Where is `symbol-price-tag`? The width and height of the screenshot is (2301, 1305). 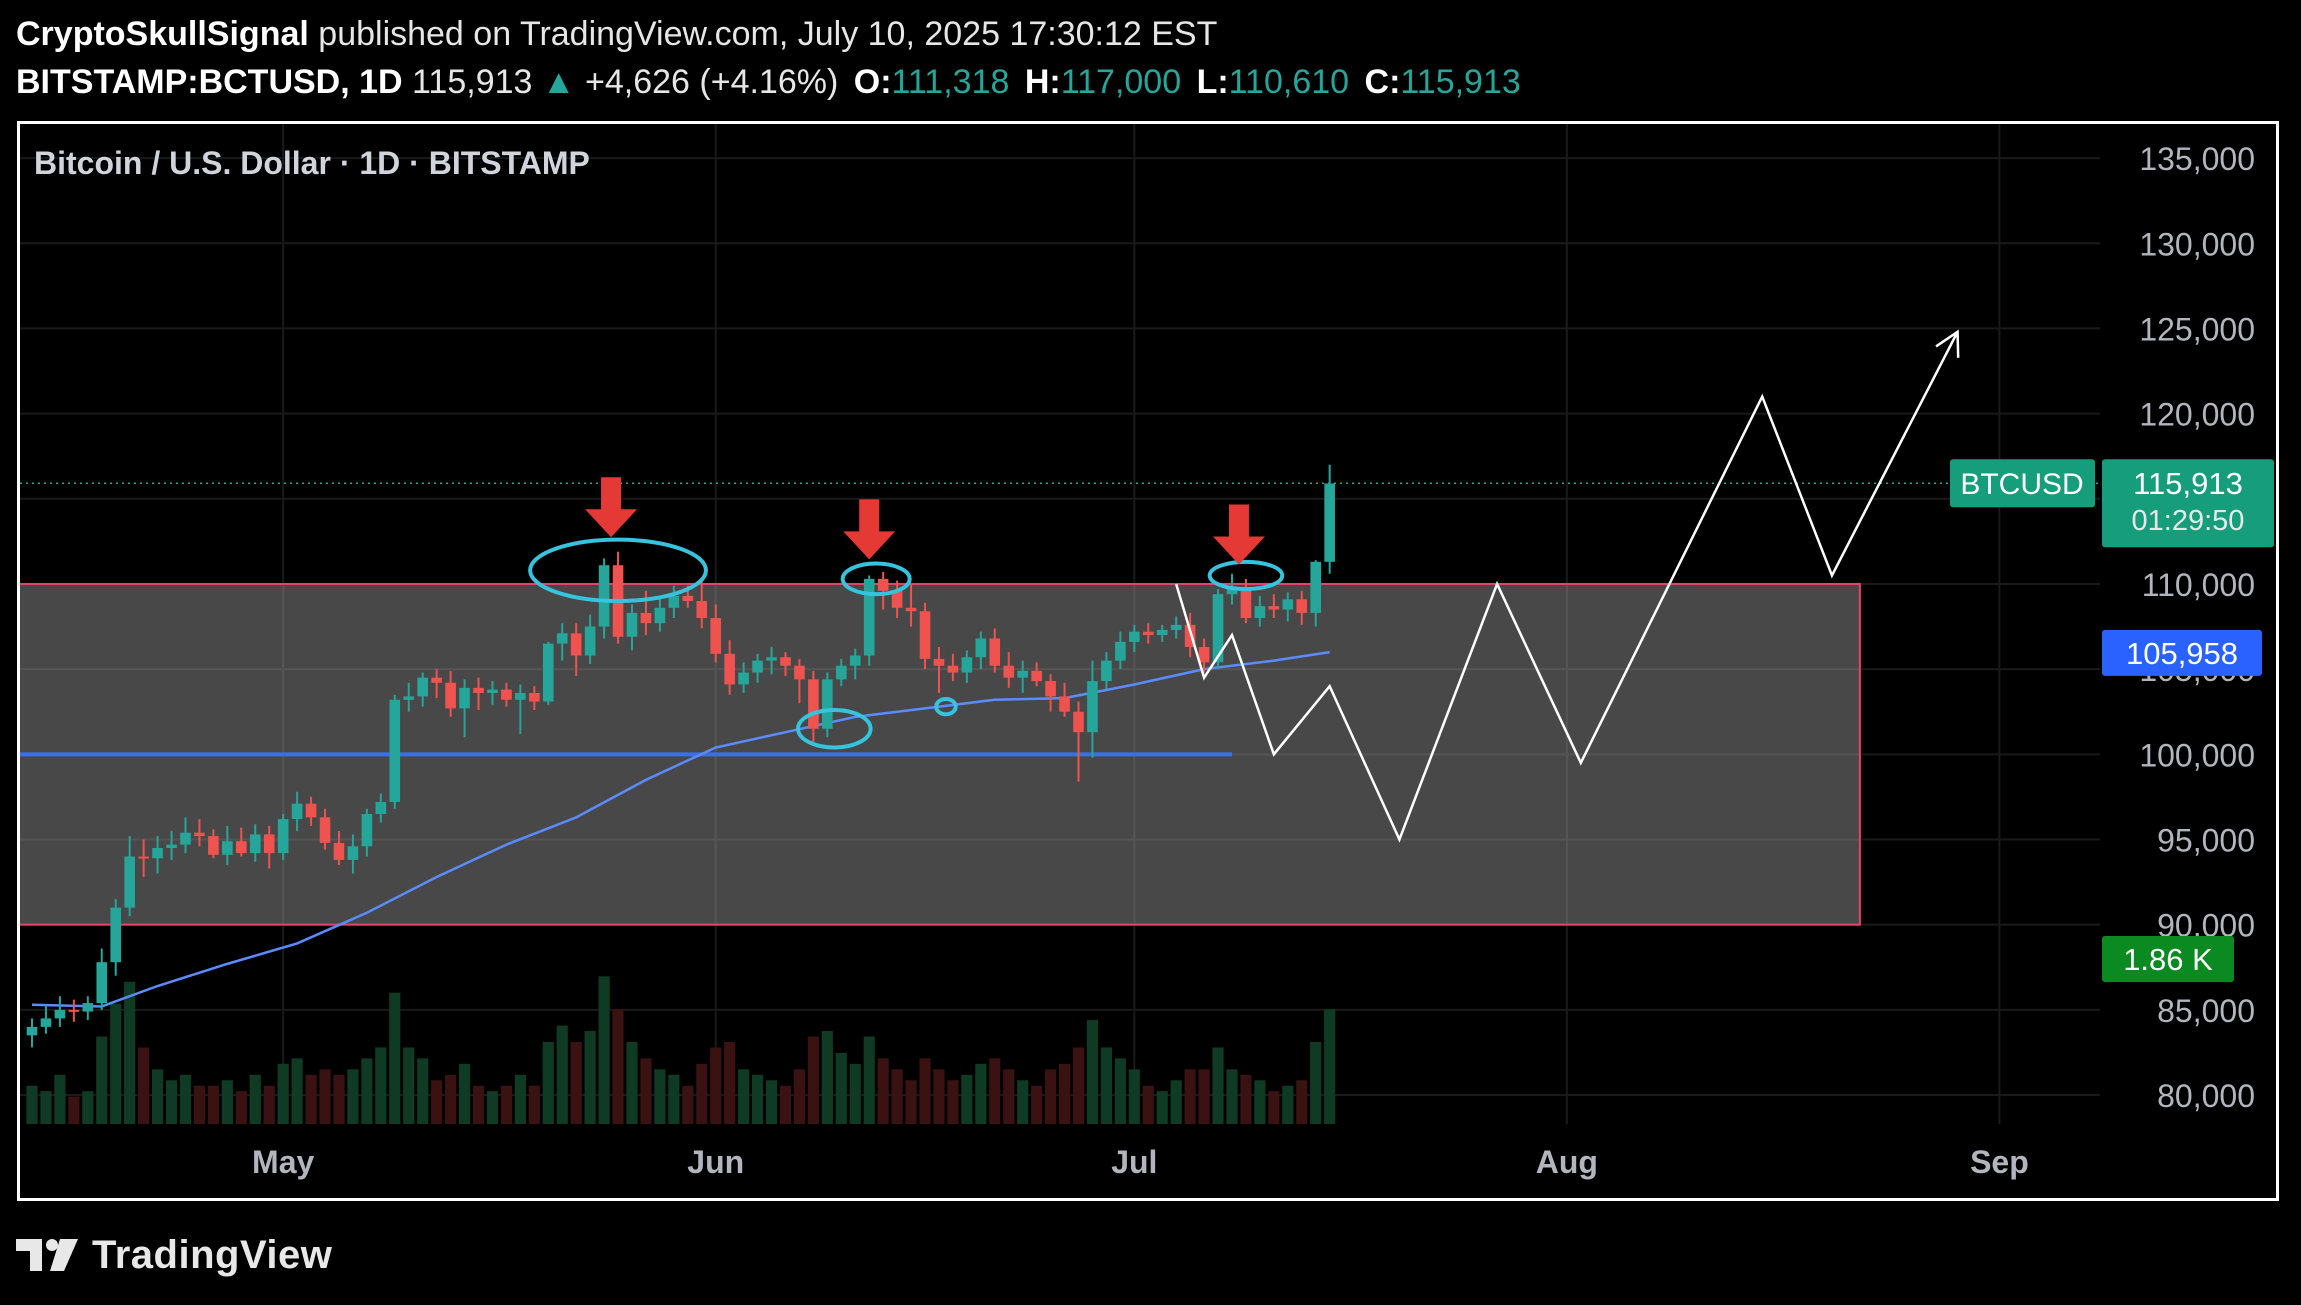 symbol-price-tag is located at coordinates (2022, 483).